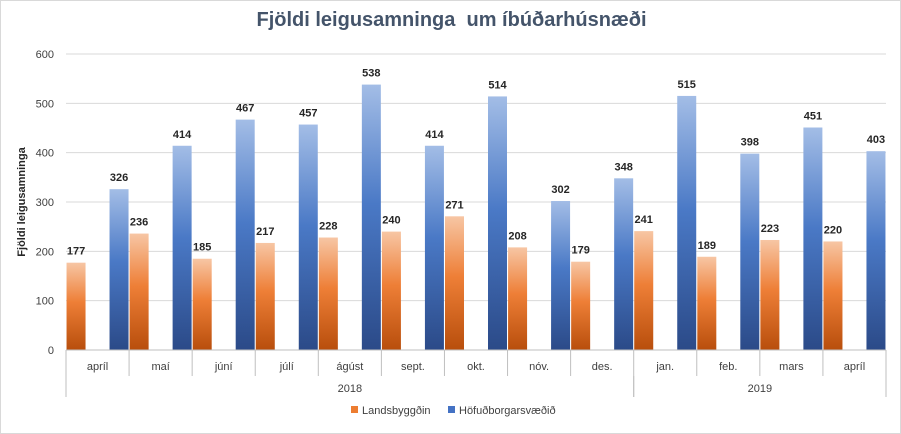 This screenshot has width=901, height=434. What do you see at coordinates (770, 229) in the screenshot?
I see `data-label: 223` at bounding box center [770, 229].